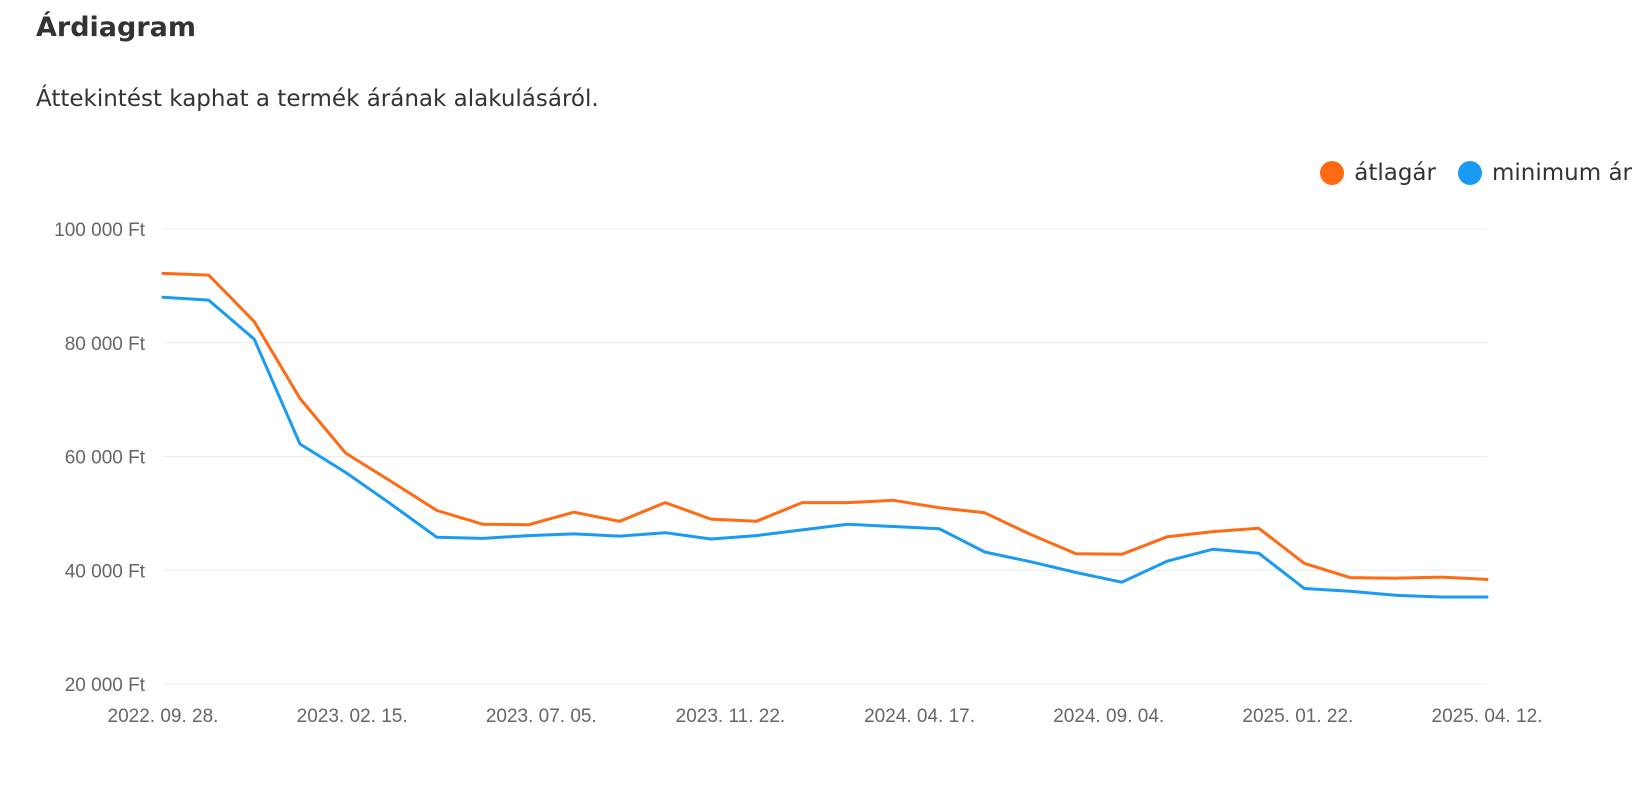 The height and width of the screenshot is (796, 1632). What do you see at coordinates (1297, 716) in the screenshot?
I see `x-tick-label: 2025. 01. 22.` at bounding box center [1297, 716].